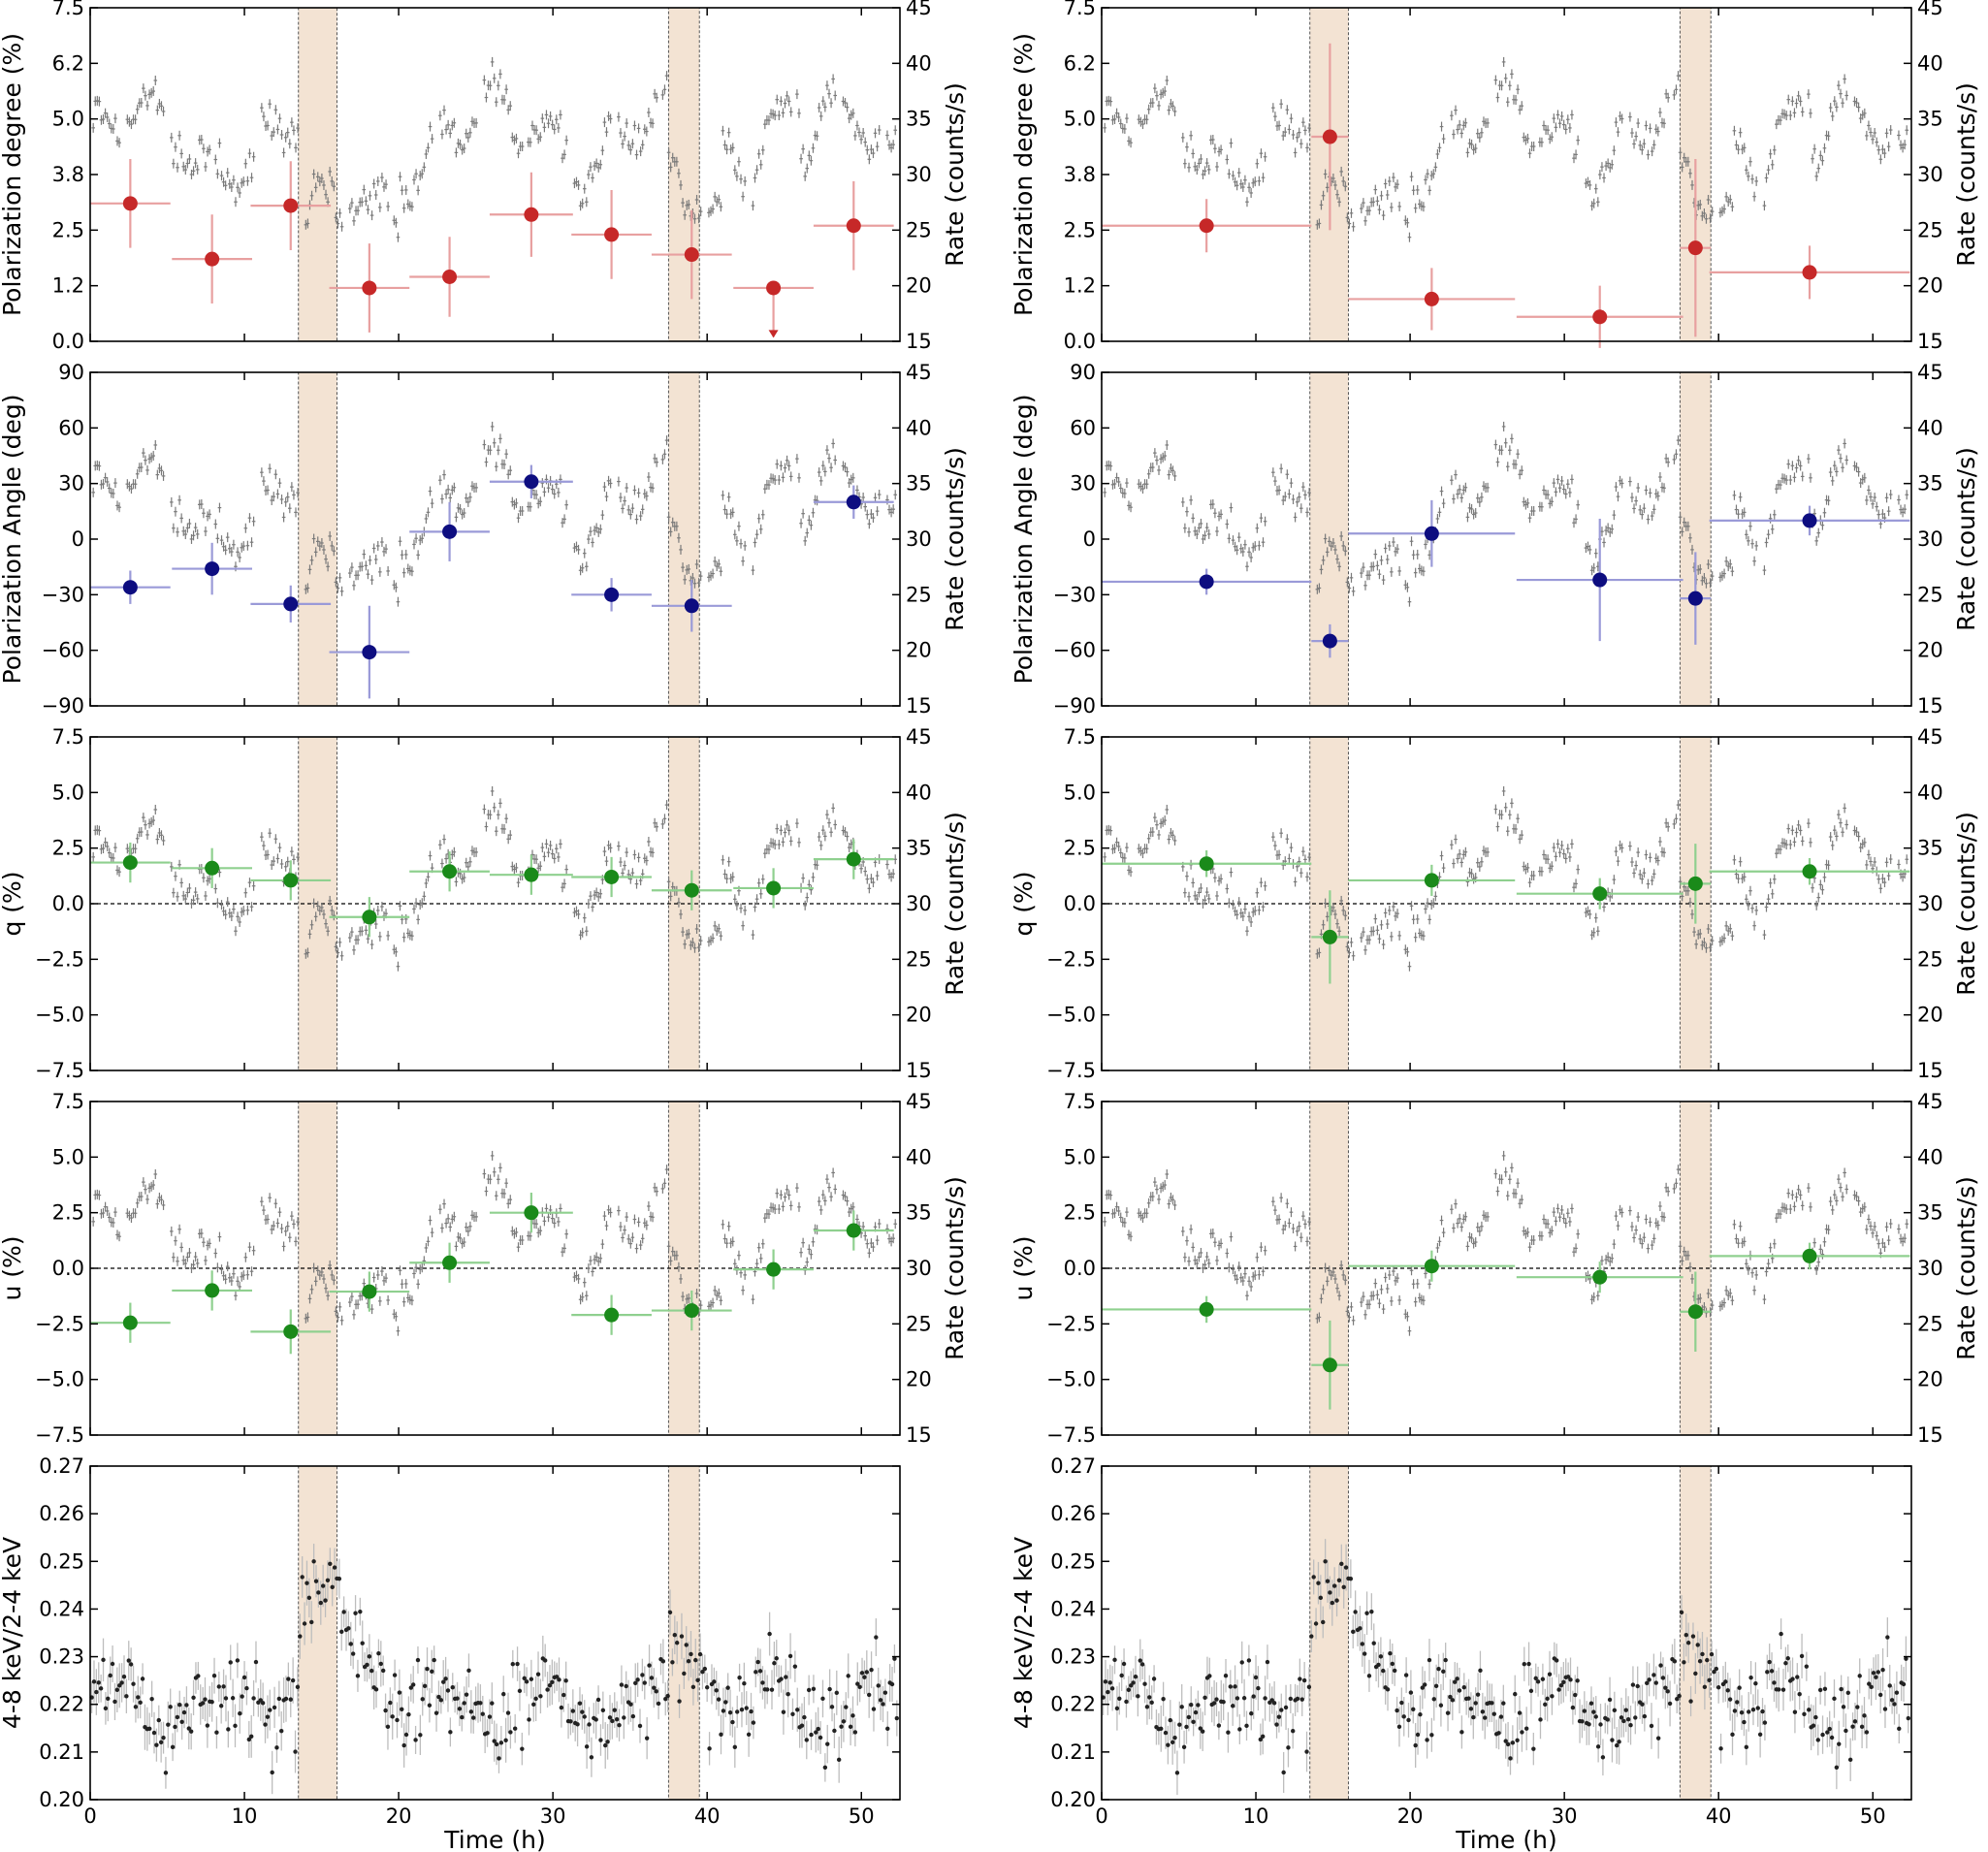 The height and width of the screenshot is (1852, 1988). Describe the element at coordinates (1080, 286) in the screenshot. I see `y-tick-label: 1.2` at that location.